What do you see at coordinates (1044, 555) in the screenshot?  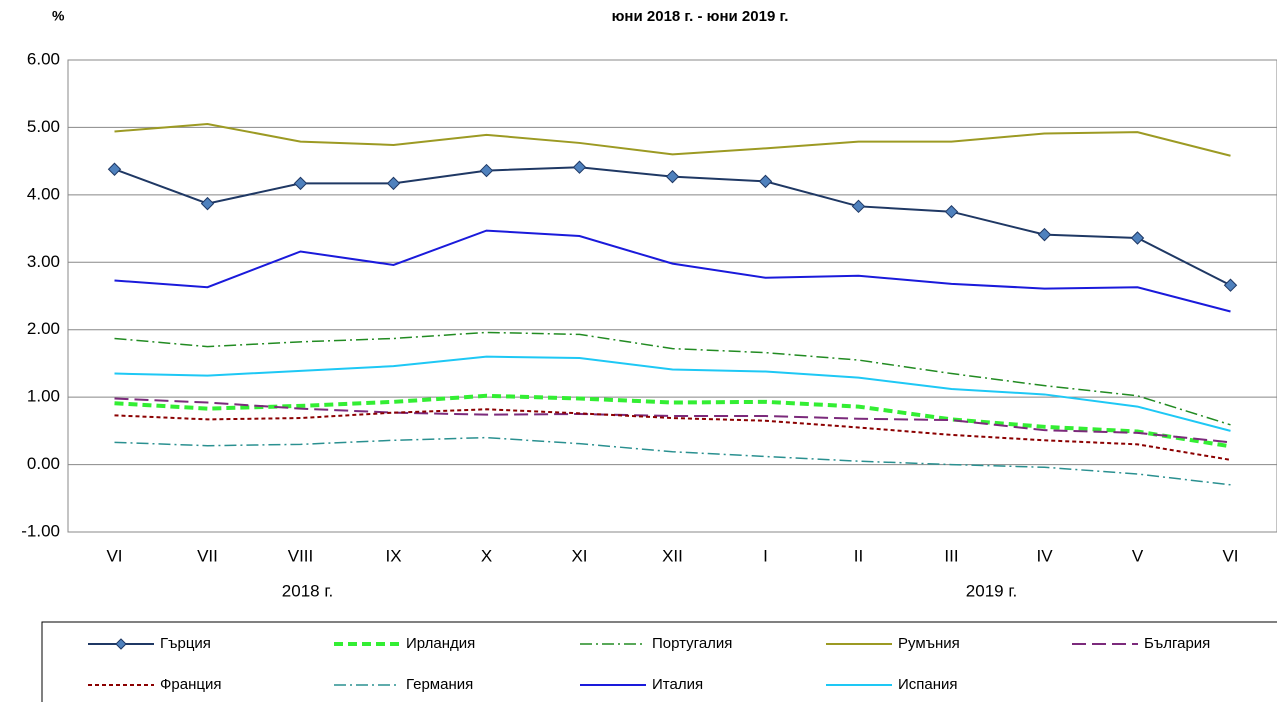 I see `x-tick-label: IV` at bounding box center [1044, 555].